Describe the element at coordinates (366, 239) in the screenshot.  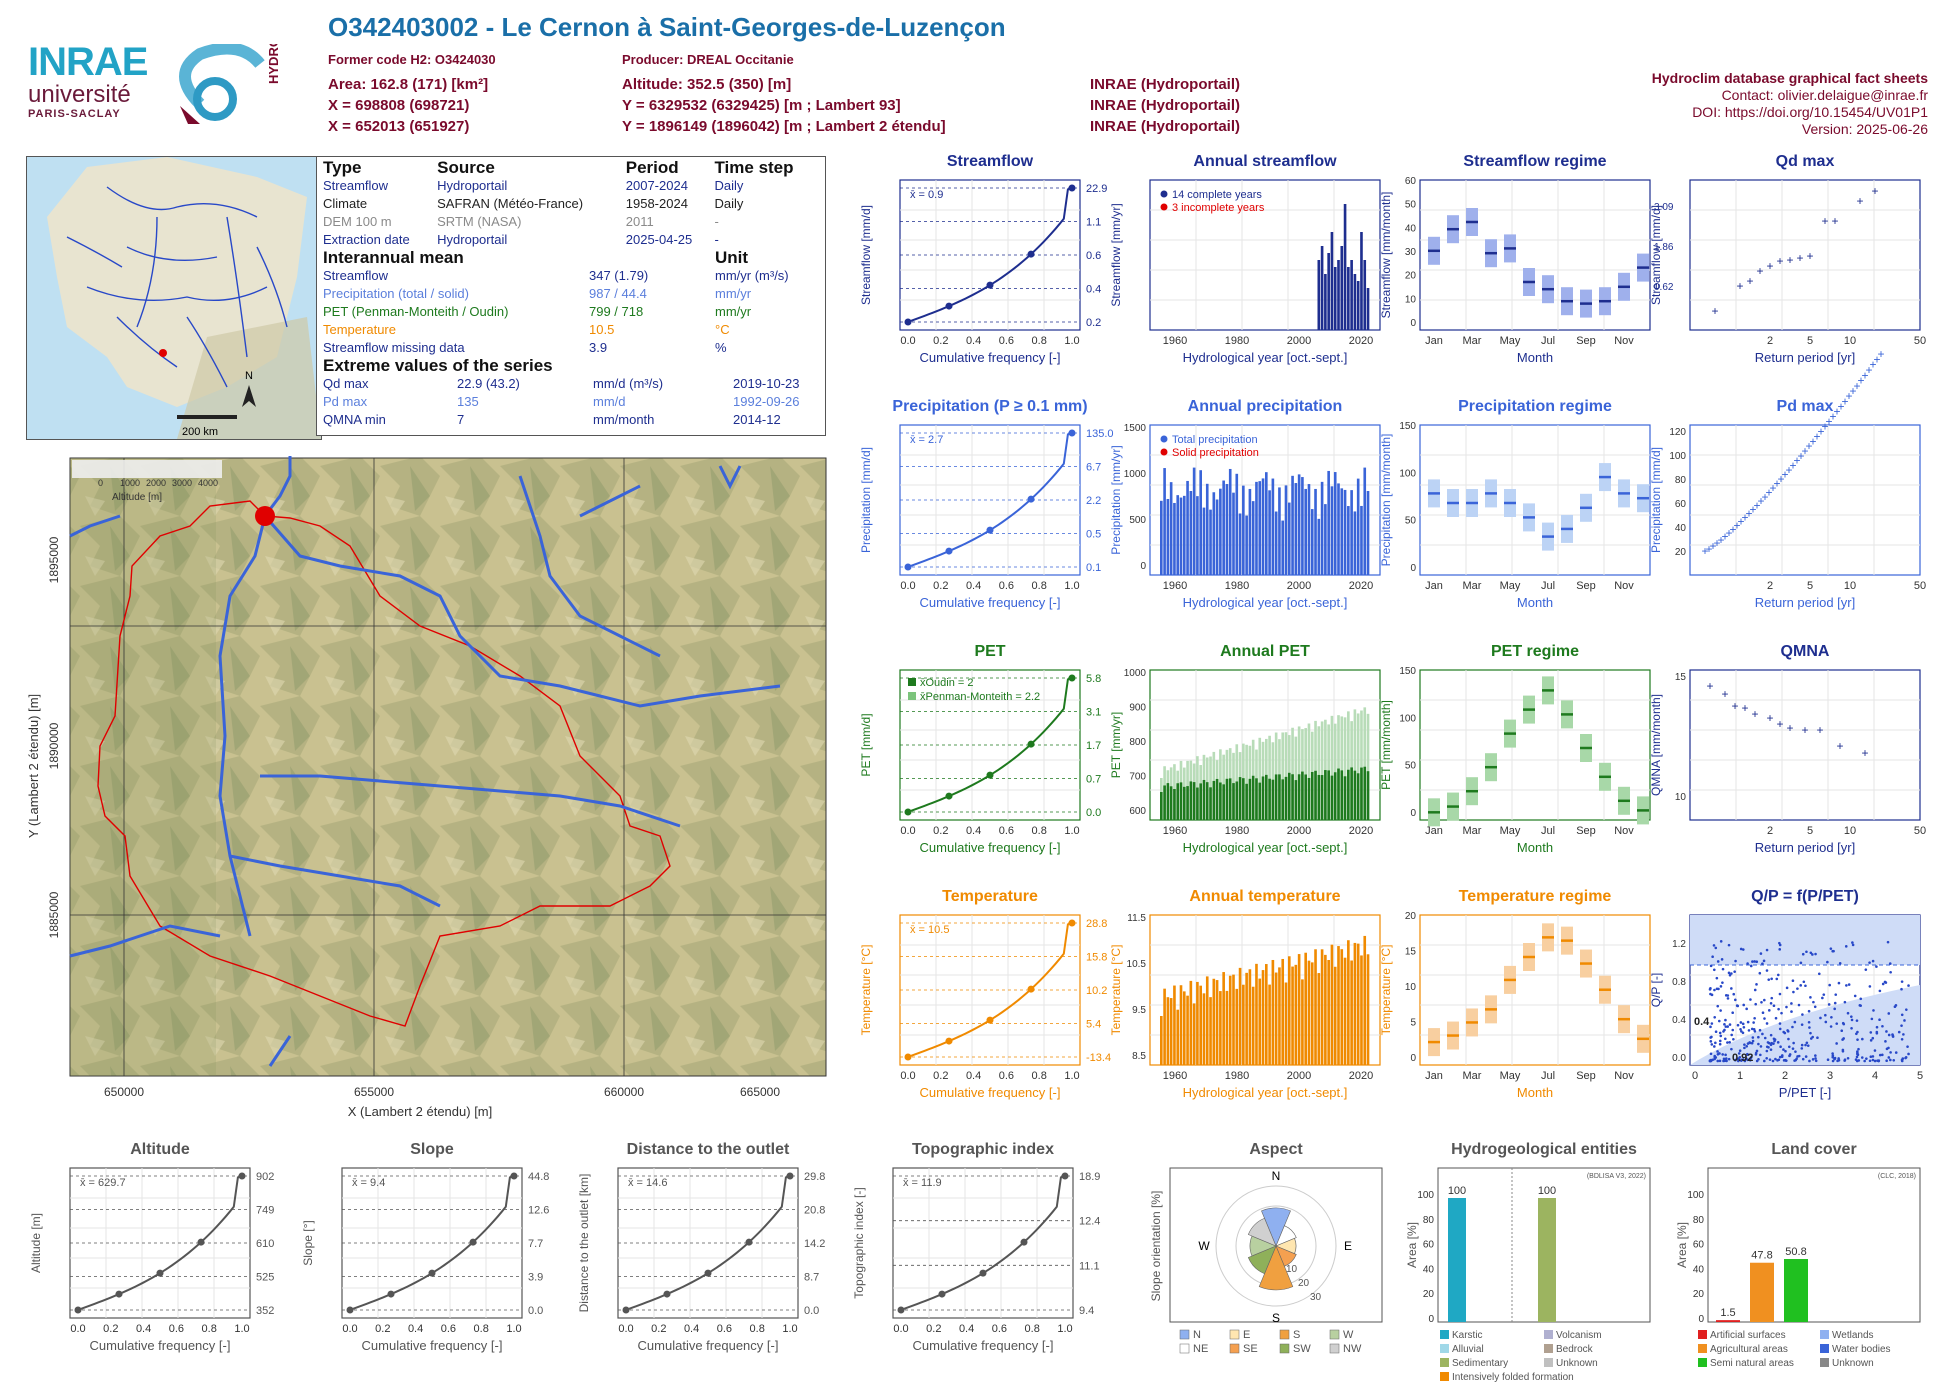
I see `row-type: Extraction date` at that location.